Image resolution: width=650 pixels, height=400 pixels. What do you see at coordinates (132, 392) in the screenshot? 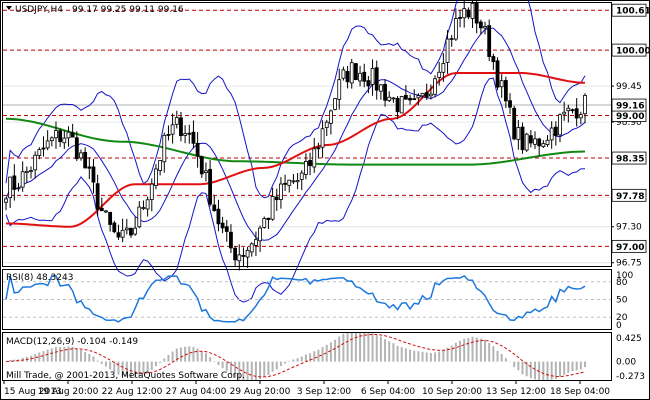
I see `time-label: 22 Aug 12:00` at bounding box center [132, 392].